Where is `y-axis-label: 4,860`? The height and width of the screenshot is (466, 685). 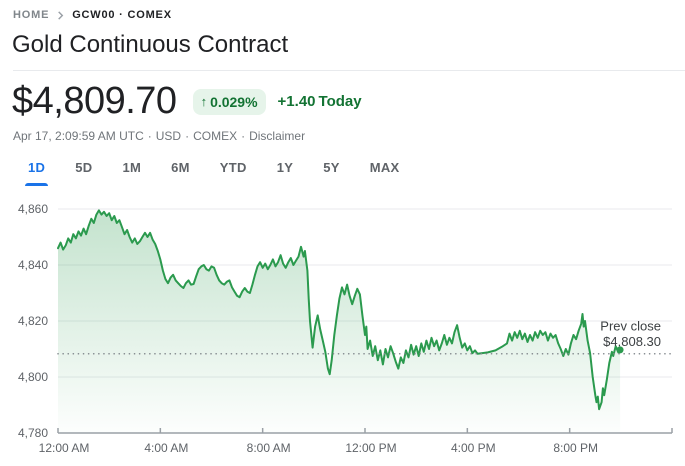 y-axis-label: 4,860 is located at coordinates (33, 209).